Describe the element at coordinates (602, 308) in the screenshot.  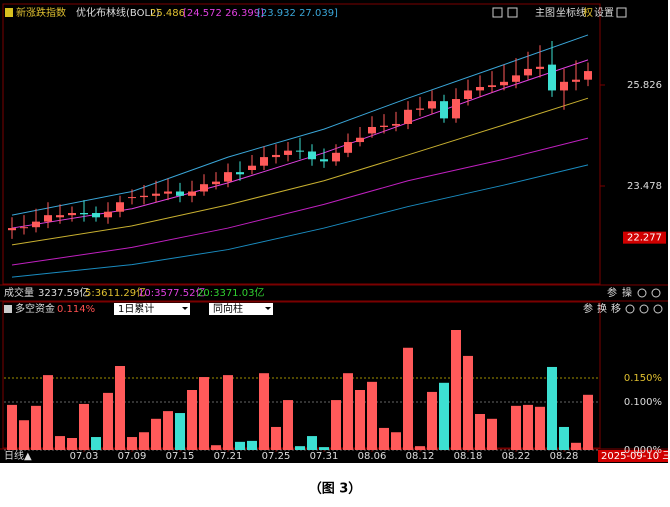
I see `button: 换` at that location.